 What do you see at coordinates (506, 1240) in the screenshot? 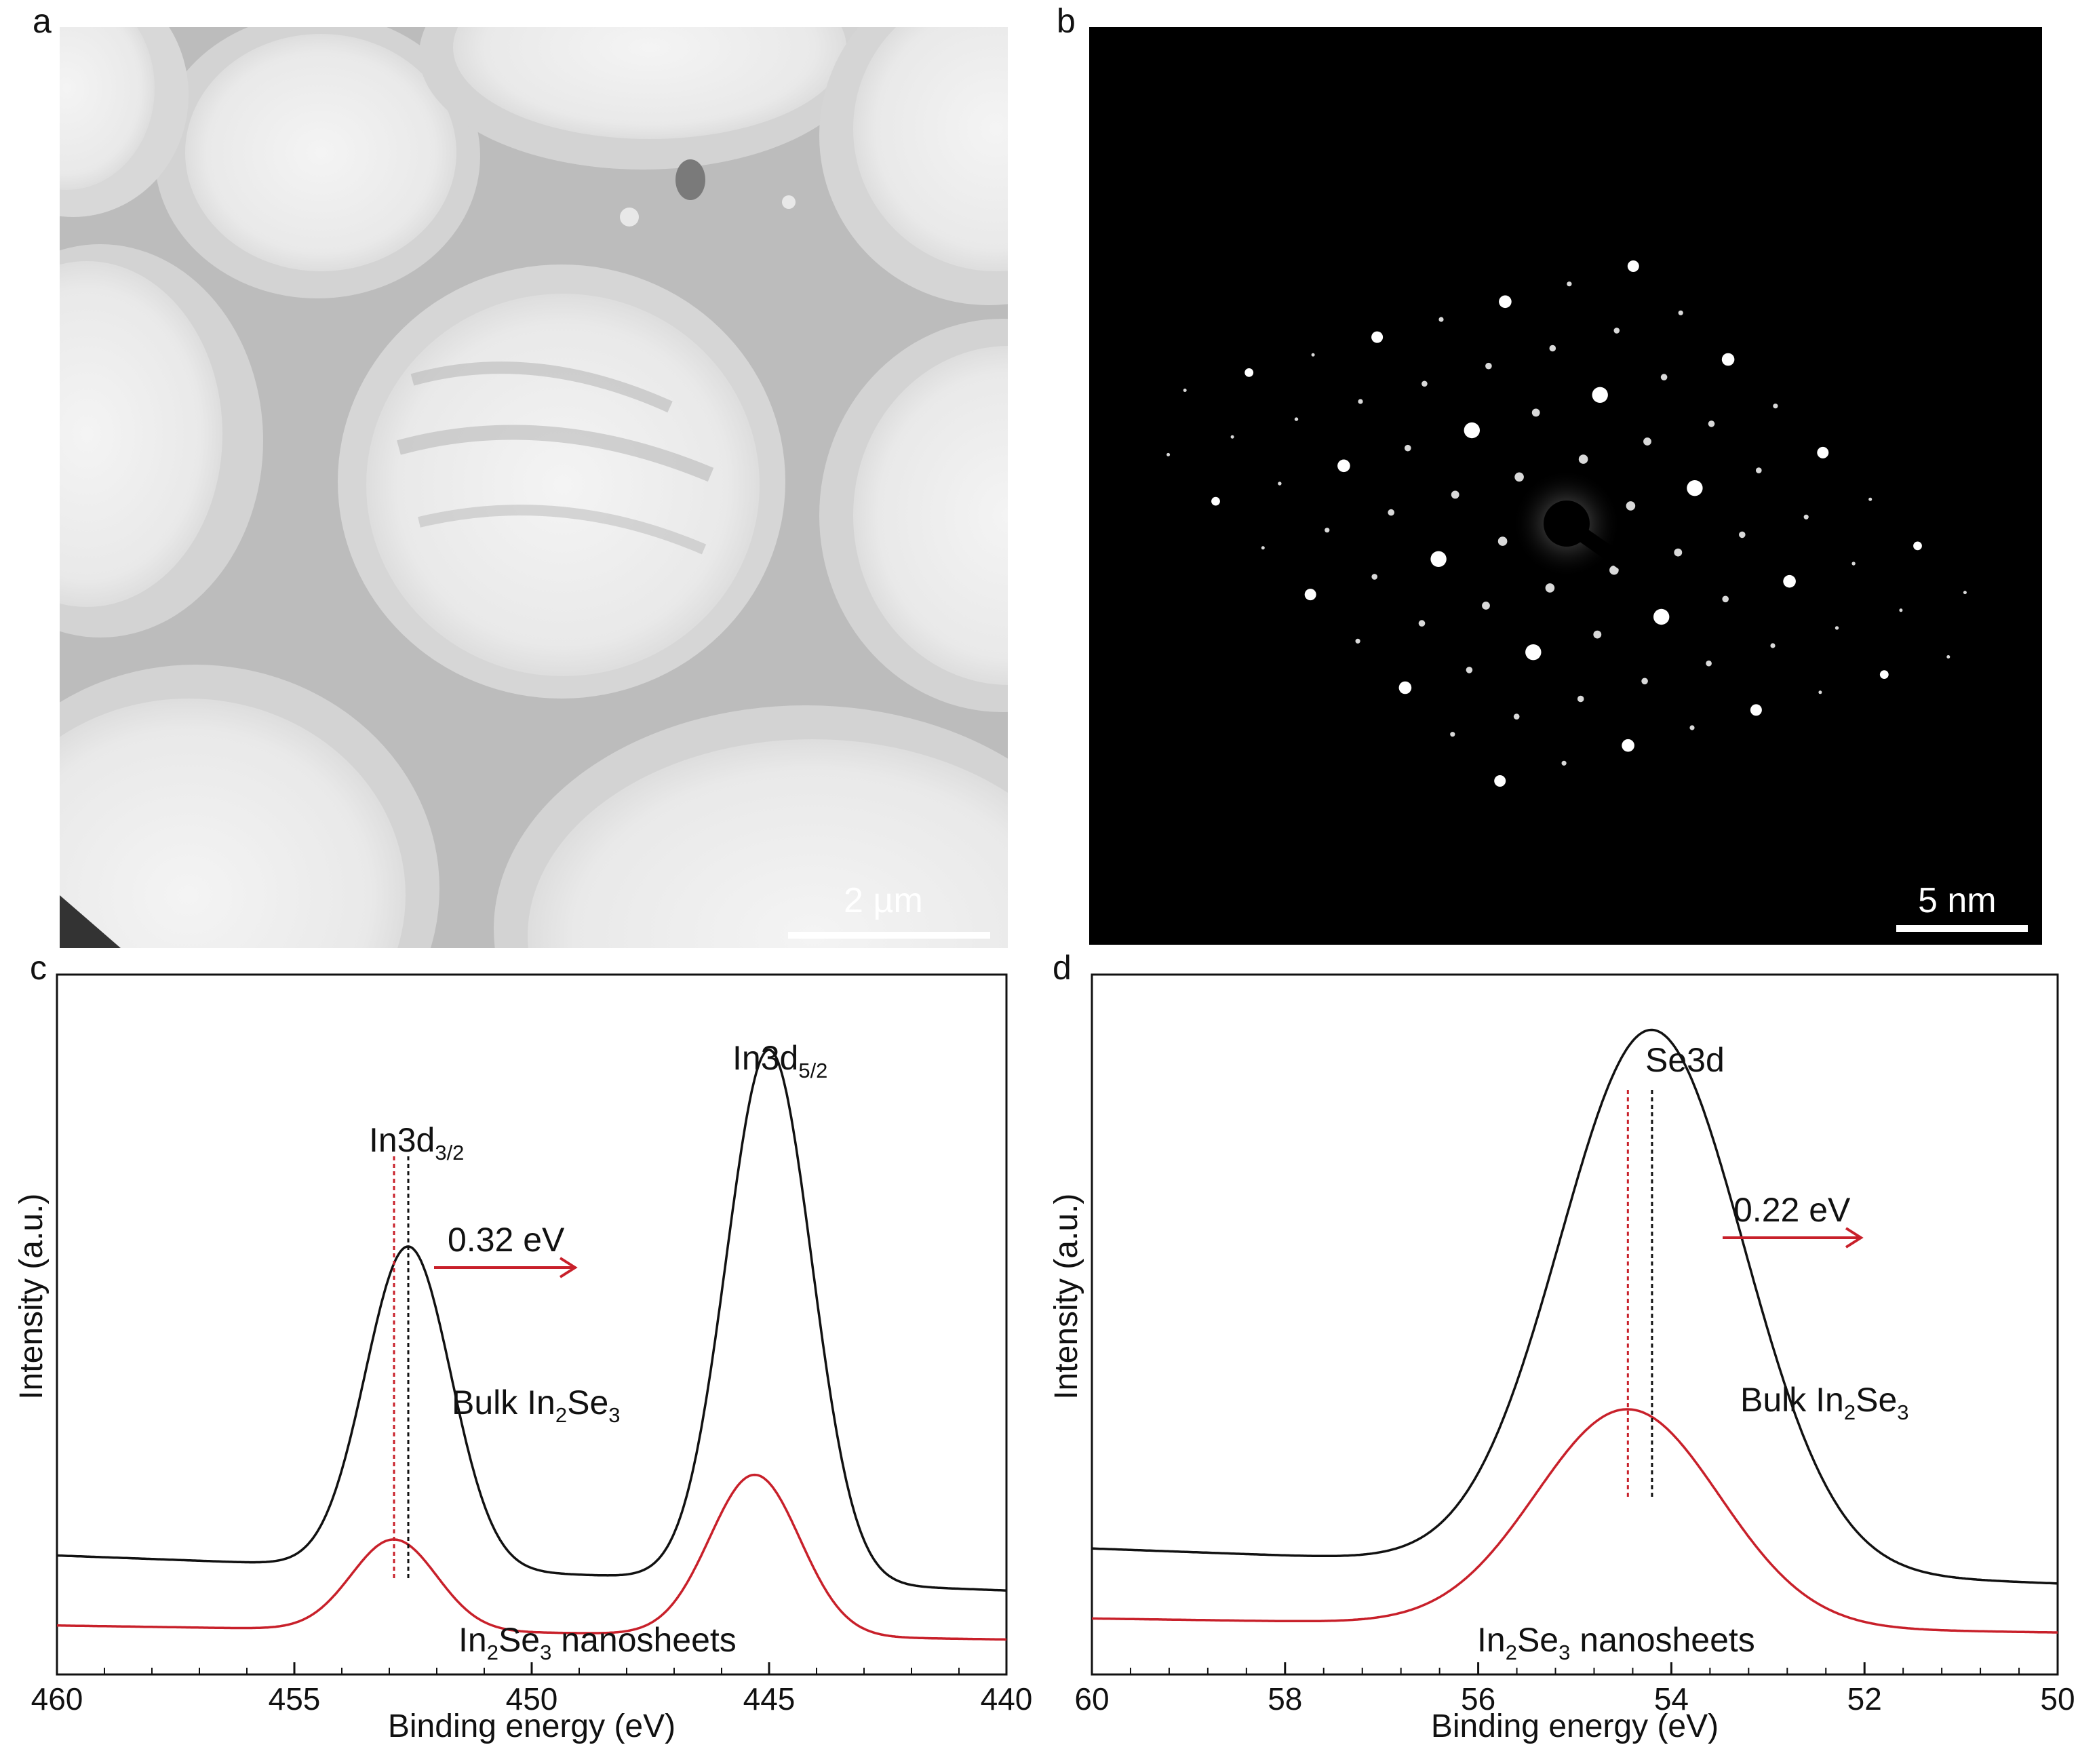
I see `shift-label: 0.32 eV` at bounding box center [506, 1240].